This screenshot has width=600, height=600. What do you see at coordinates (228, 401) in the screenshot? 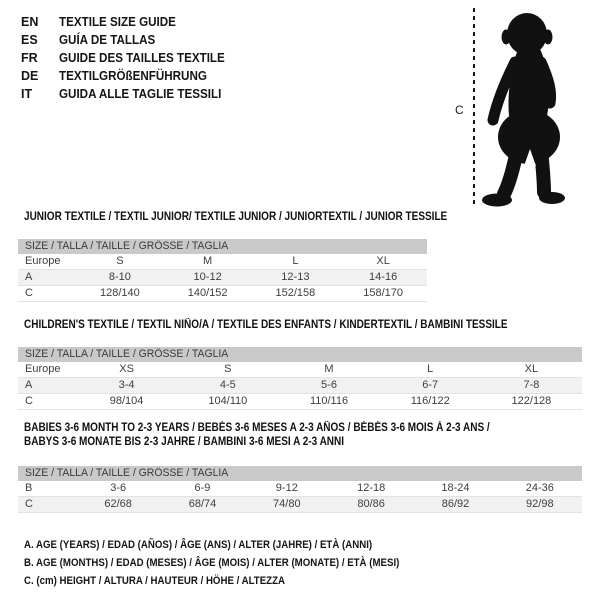
I see `row-cell: 104/110` at bounding box center [228, 401].